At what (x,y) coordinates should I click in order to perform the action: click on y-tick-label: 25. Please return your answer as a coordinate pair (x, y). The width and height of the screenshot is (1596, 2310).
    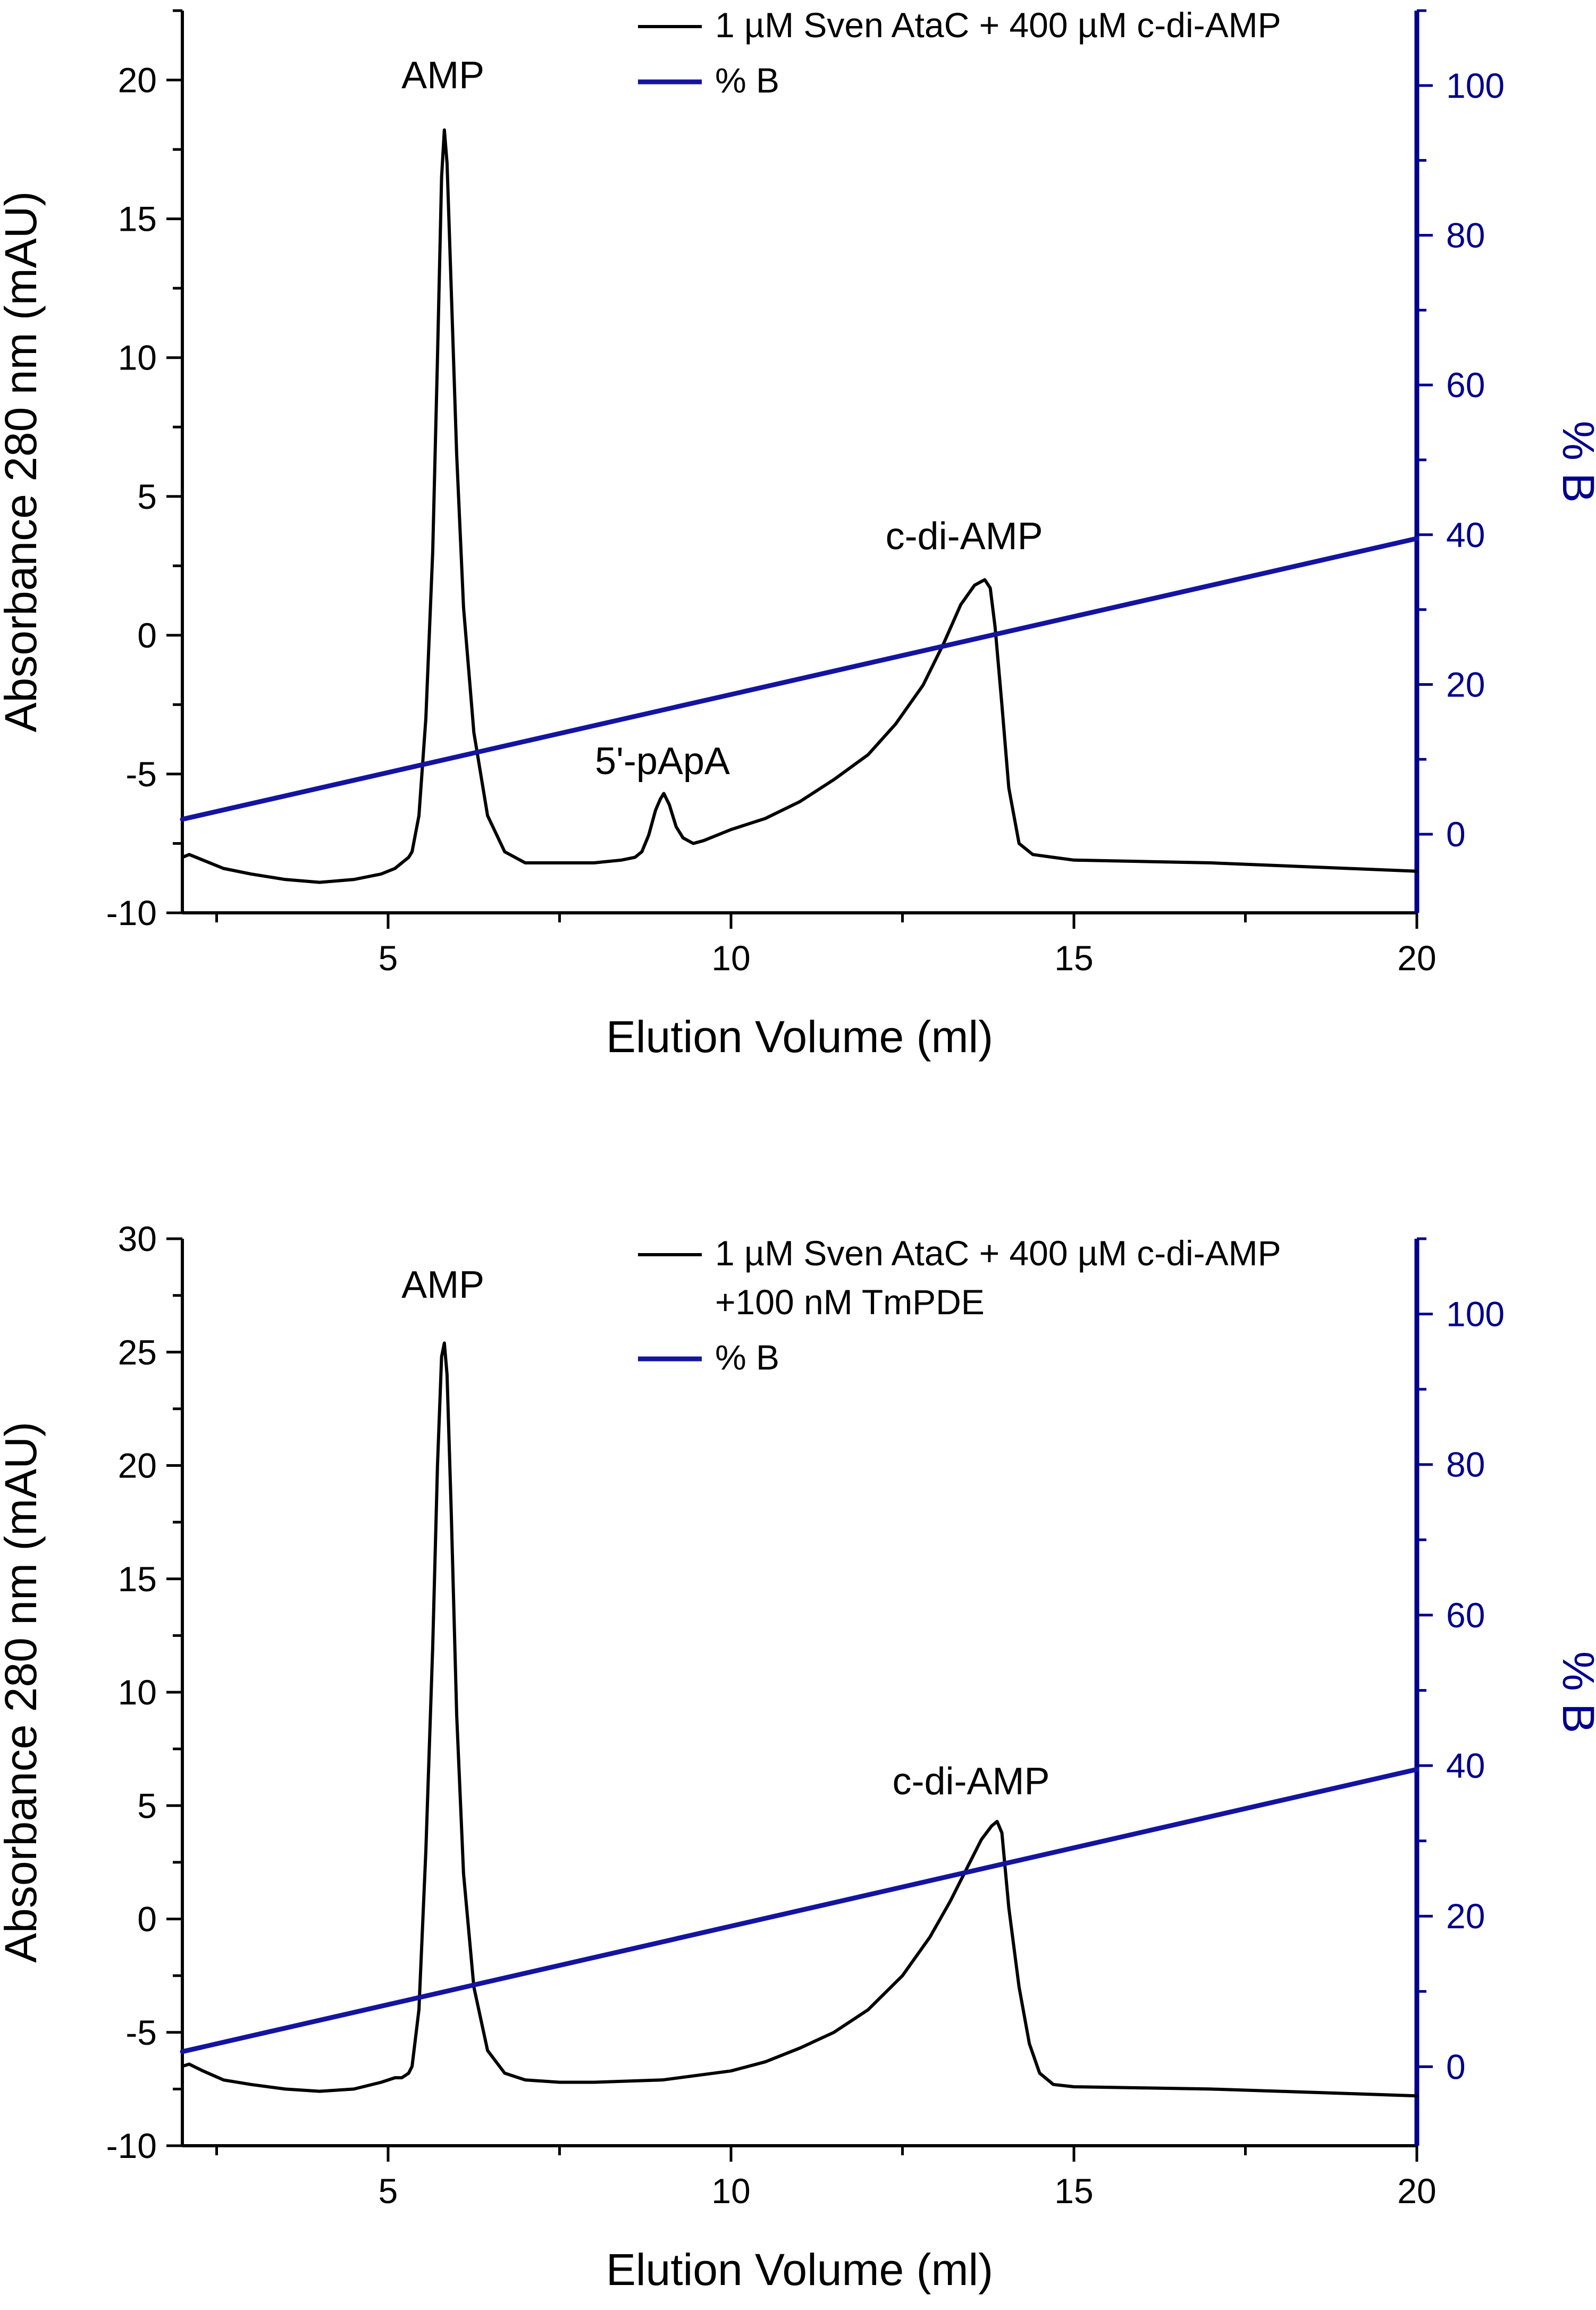
    Looking at the image, I should click on (137, 1352).